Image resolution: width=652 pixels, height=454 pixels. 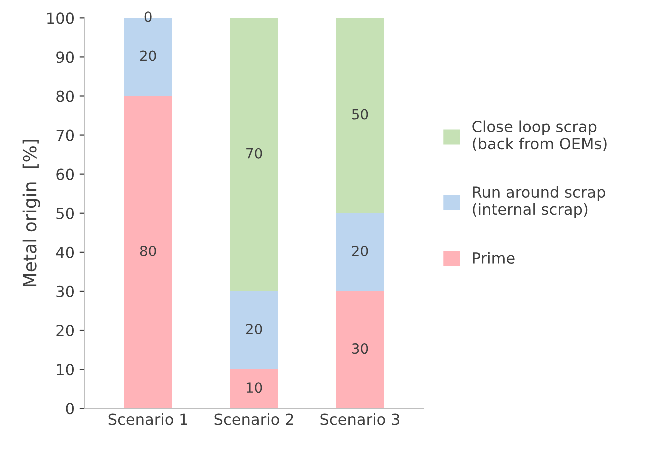 I want to click on y-tick-label: 100, so click(x=61, y=18).